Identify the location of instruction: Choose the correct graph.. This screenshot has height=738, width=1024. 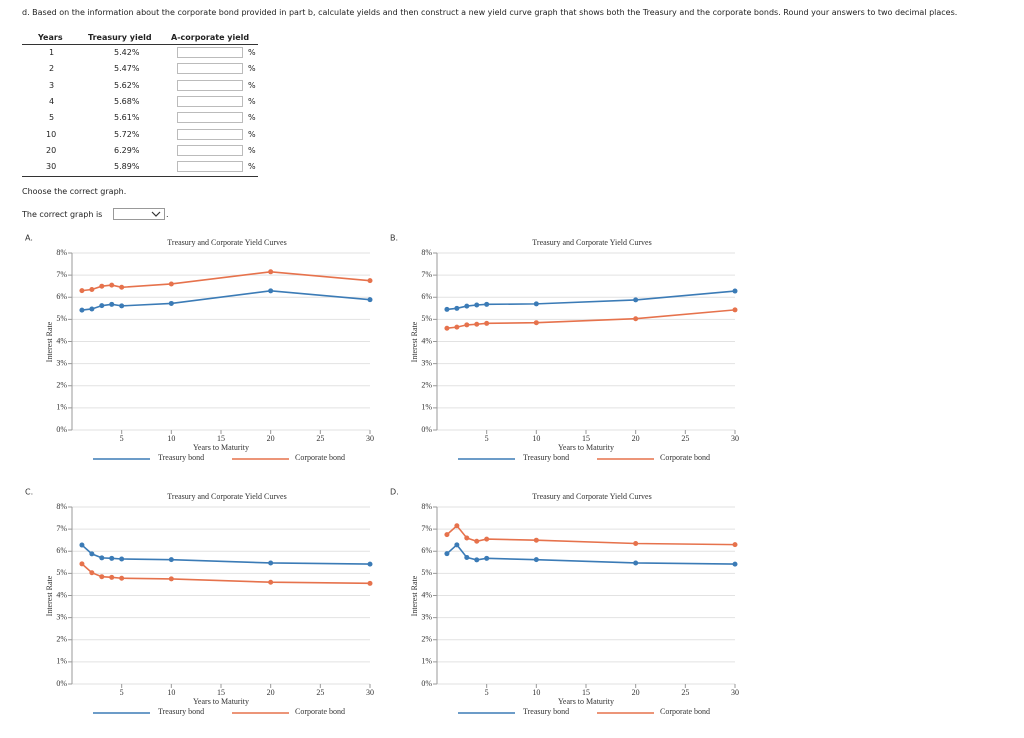
(74, 191).